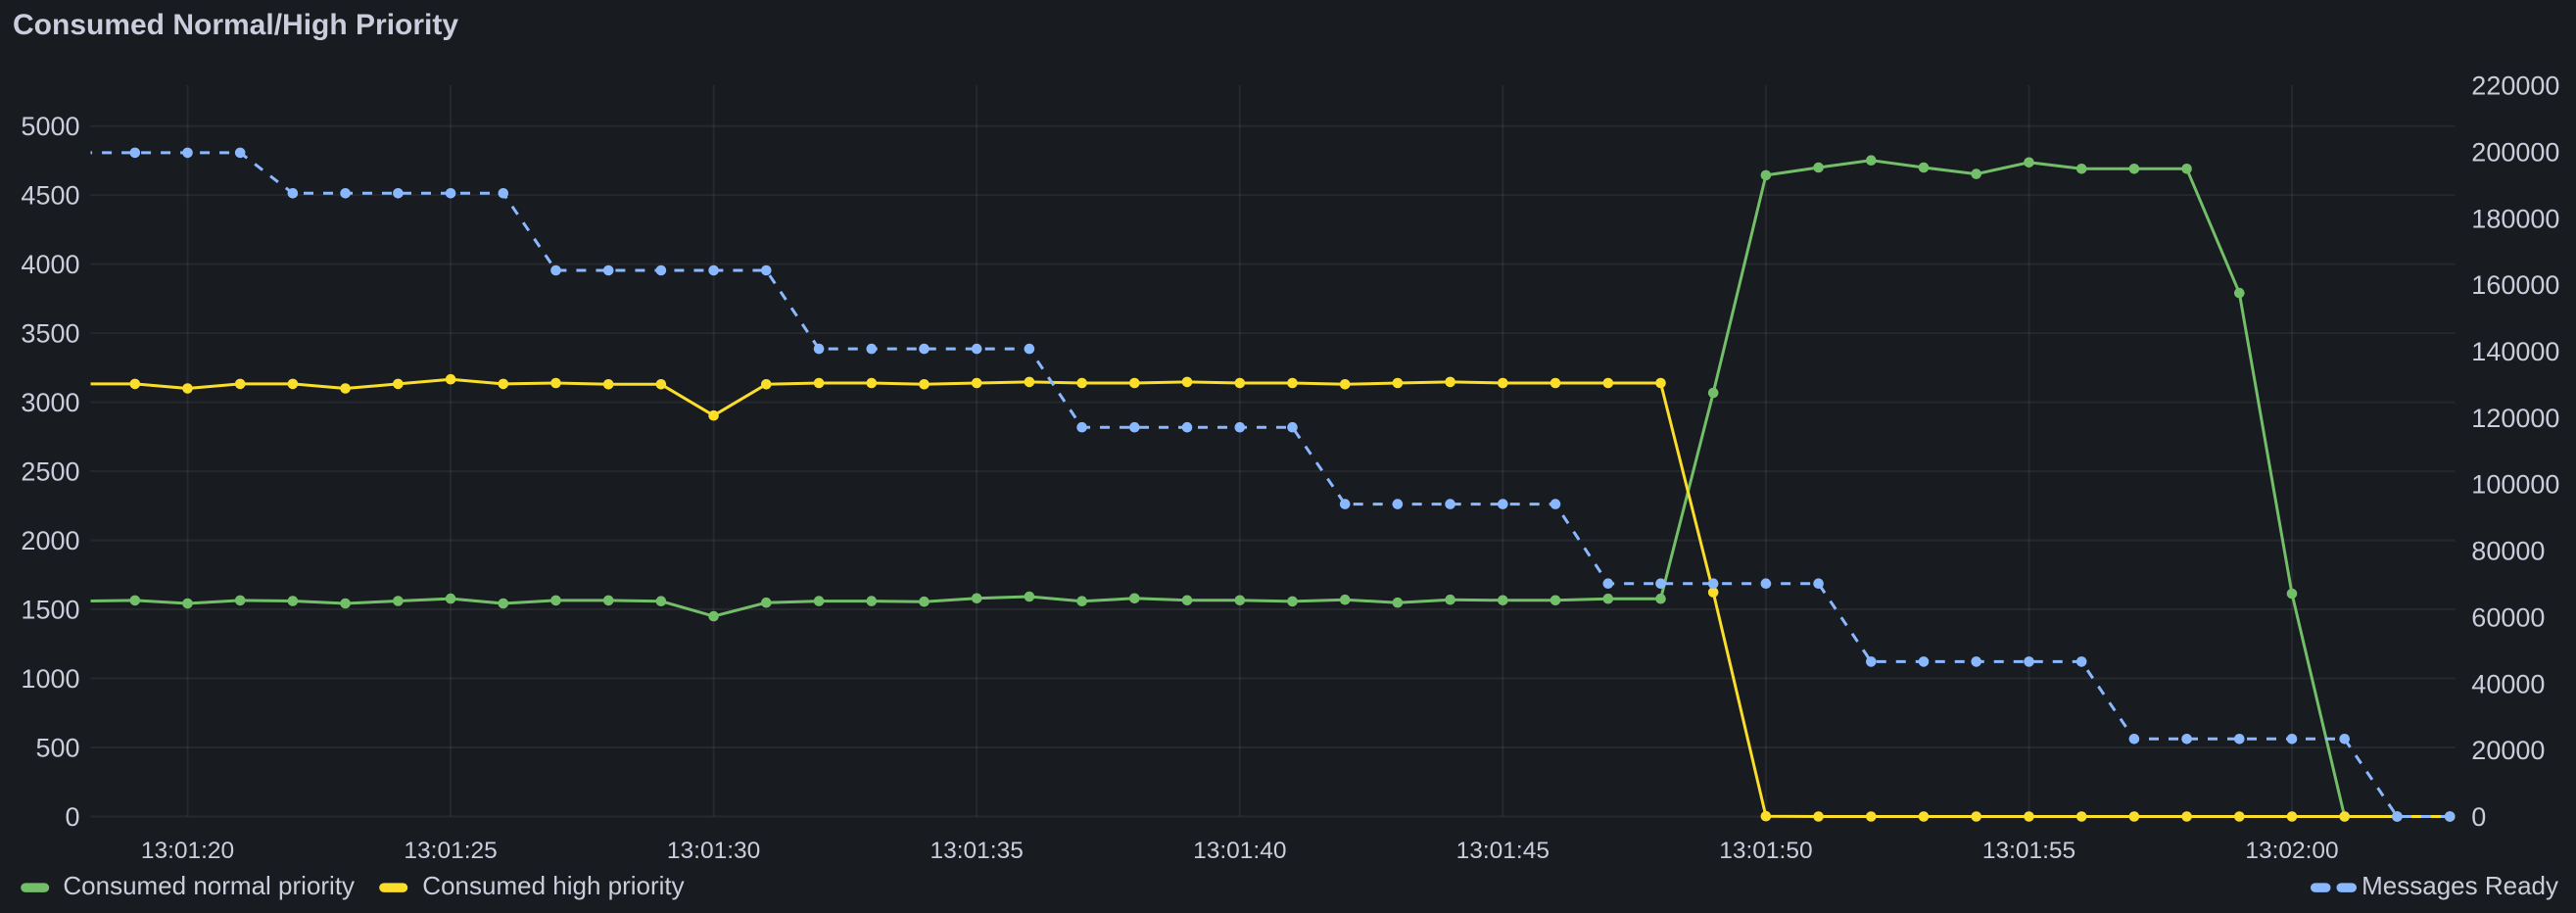 This screenshot has width=2576, height=913. Describe the element at coordinates (50, 472) in the screenshot. I see `svg-text: 2500` at that location.